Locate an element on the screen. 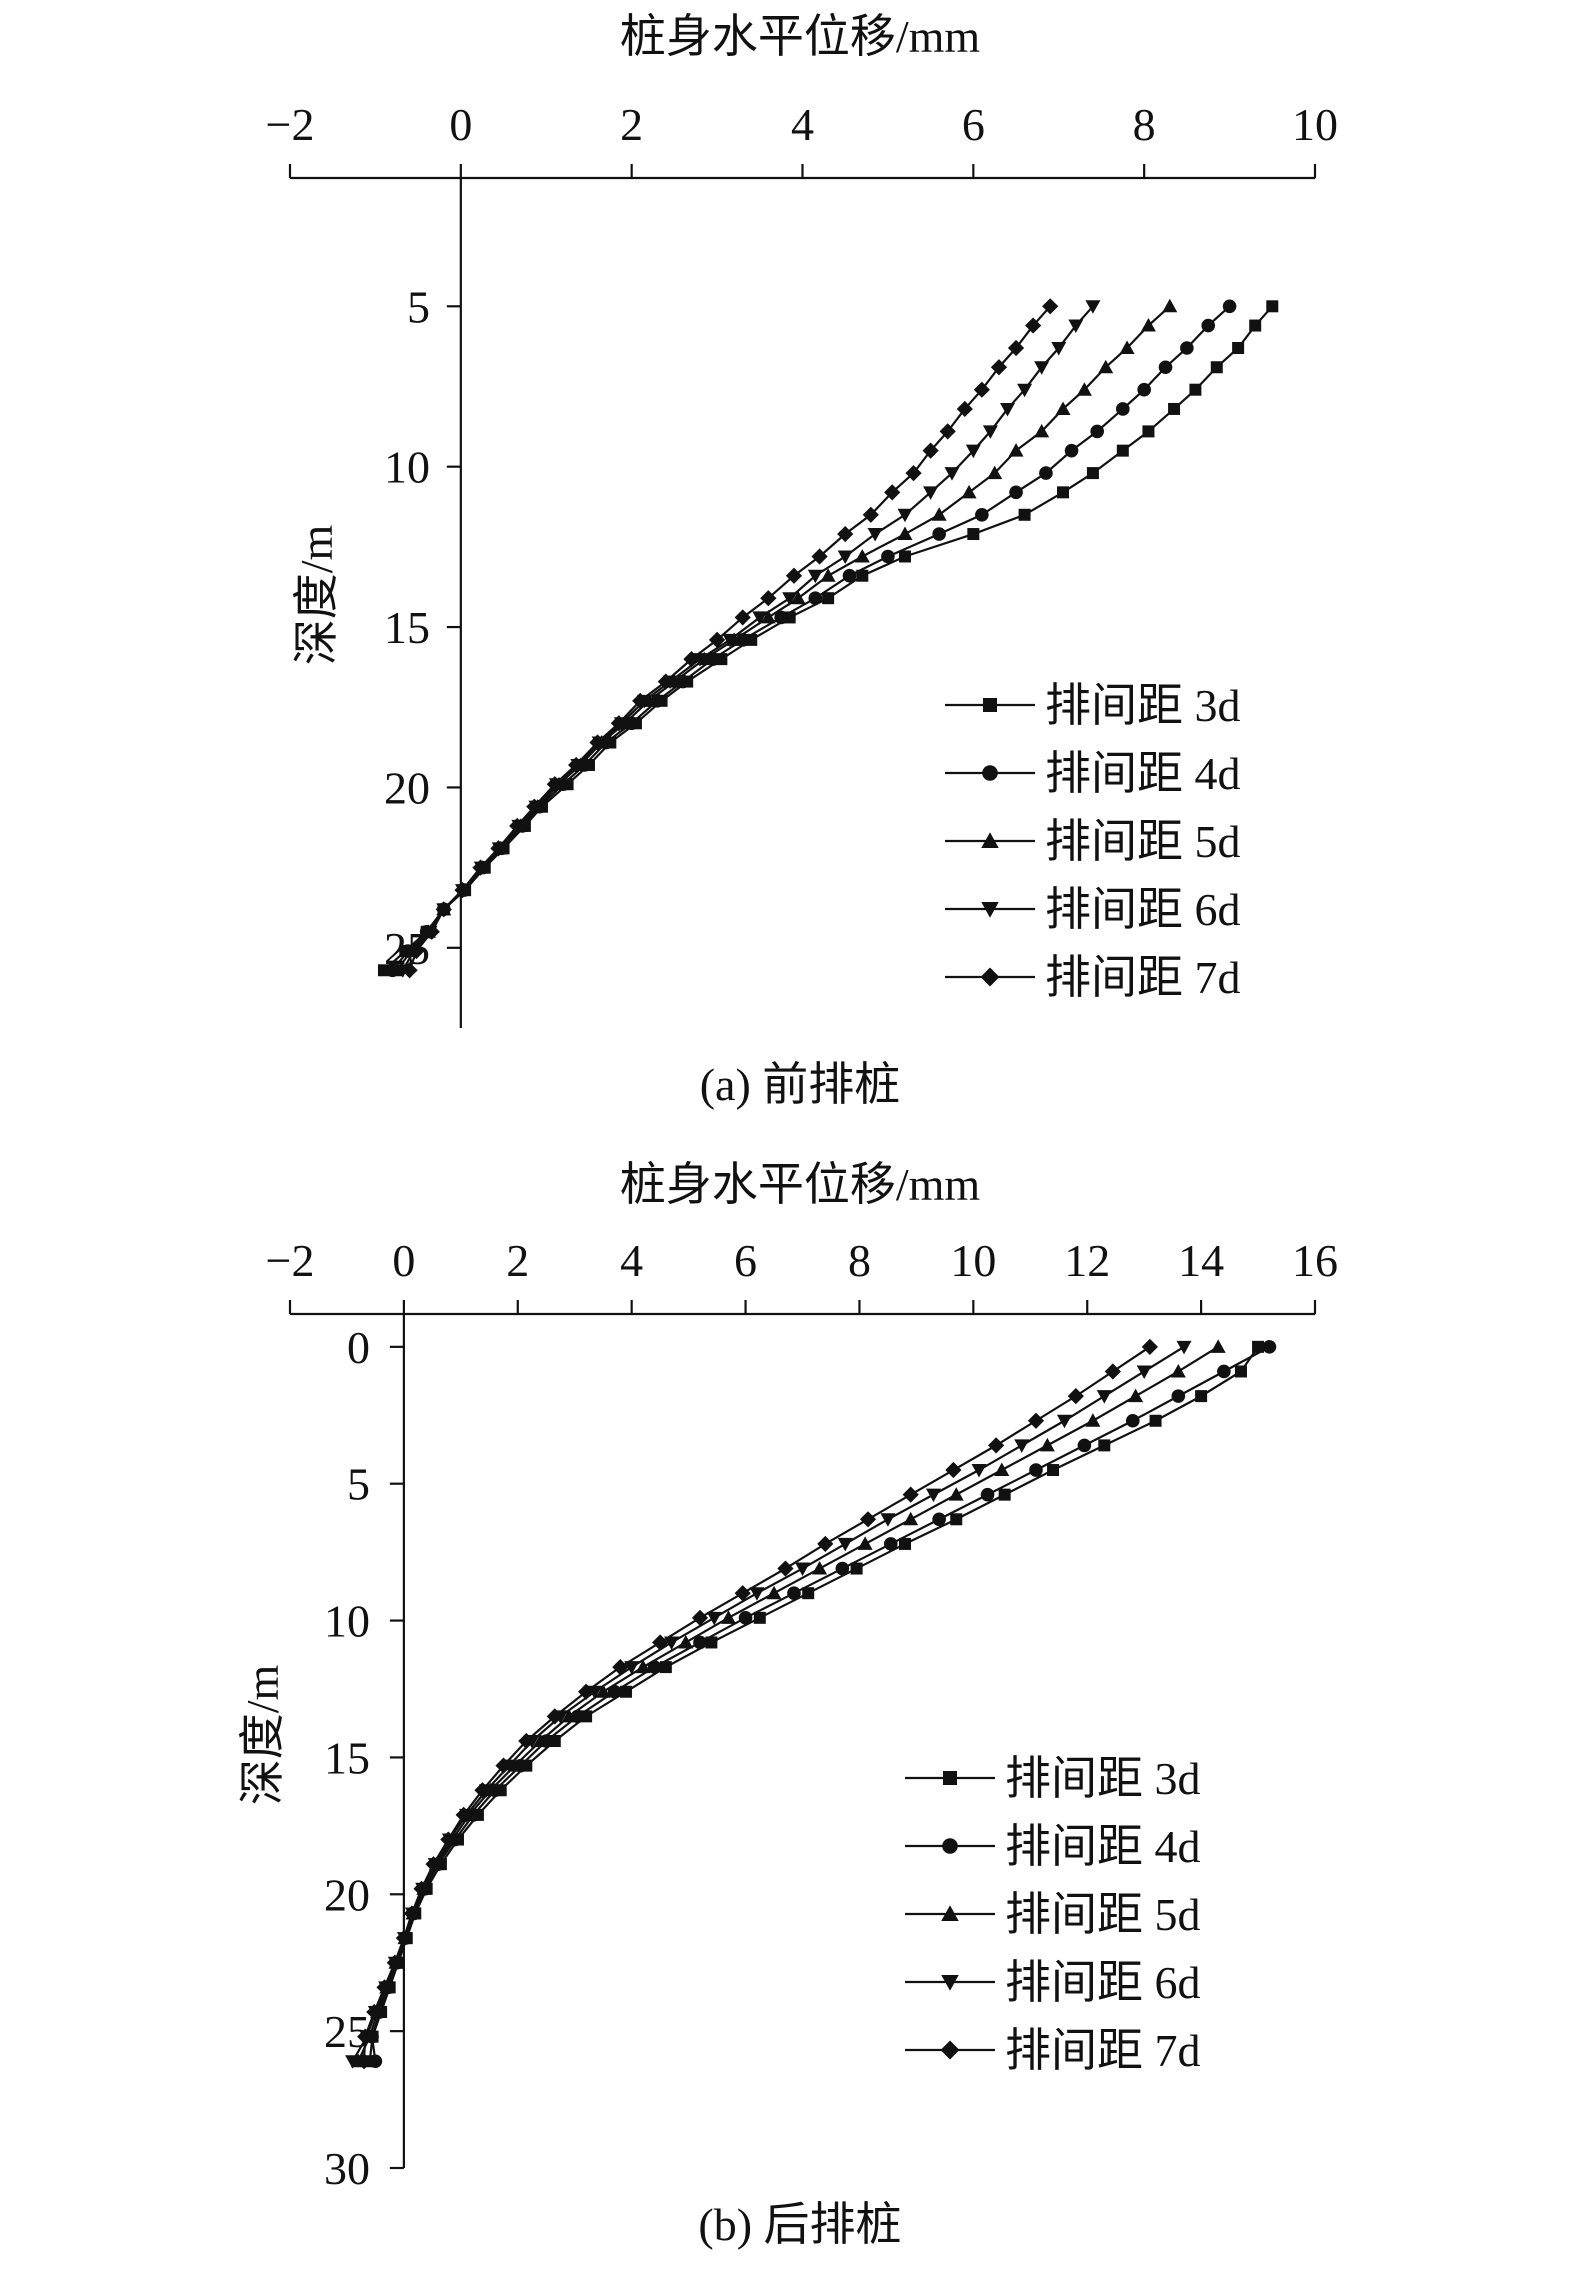  legend: 排间距 3d 排间距 4d 排间距 5d 排间距 6d 排间距 7d is located at coordinates (1093, 841).